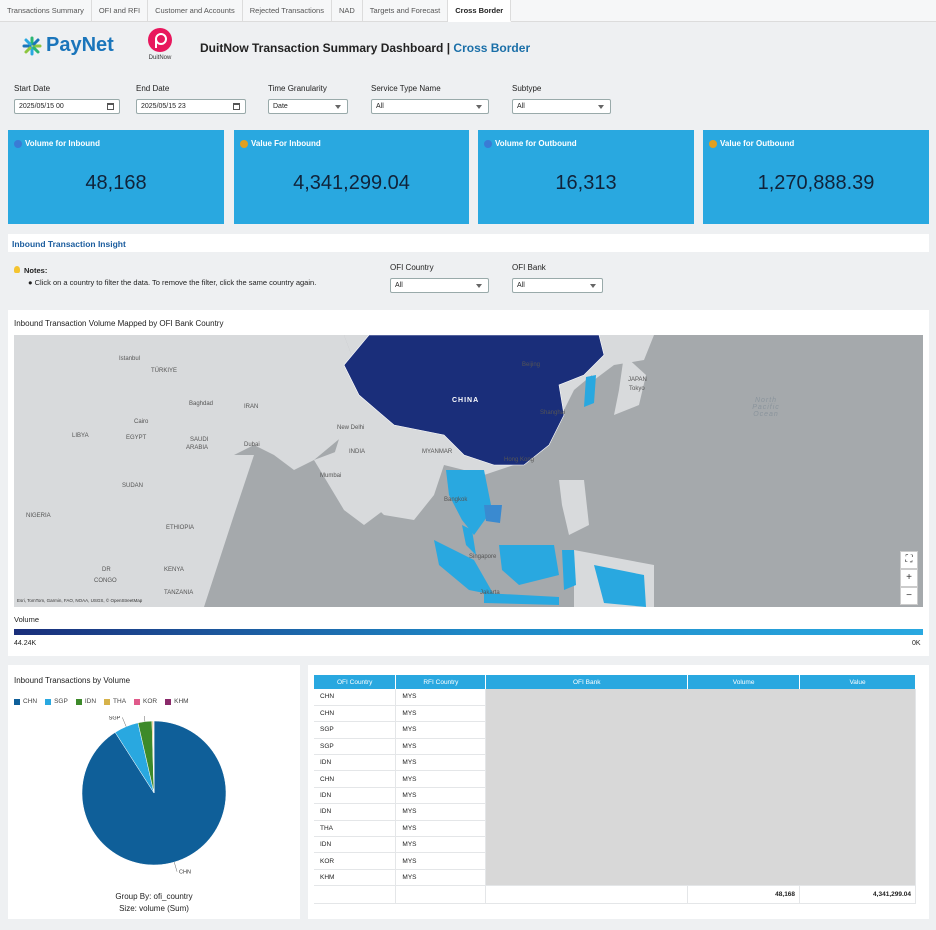 The height and width of the screenshot is (930, 936). Describe the element at coordinates (437, 452) in the screenshot. I see `map-label-myanmar: MYANMAR` at that location.